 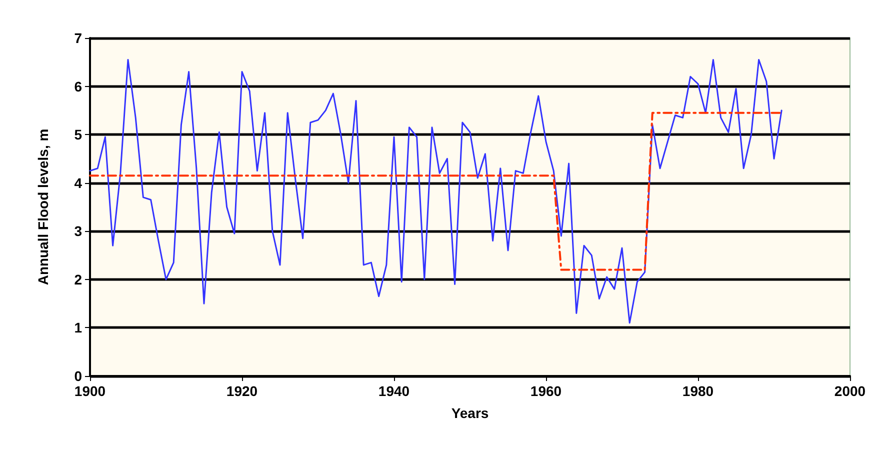 What do you see at coordinates (43, 207) in the screenshot?
I see `y-axis-title: Annuall Flood levels, m` at bounding box center [43, 207].